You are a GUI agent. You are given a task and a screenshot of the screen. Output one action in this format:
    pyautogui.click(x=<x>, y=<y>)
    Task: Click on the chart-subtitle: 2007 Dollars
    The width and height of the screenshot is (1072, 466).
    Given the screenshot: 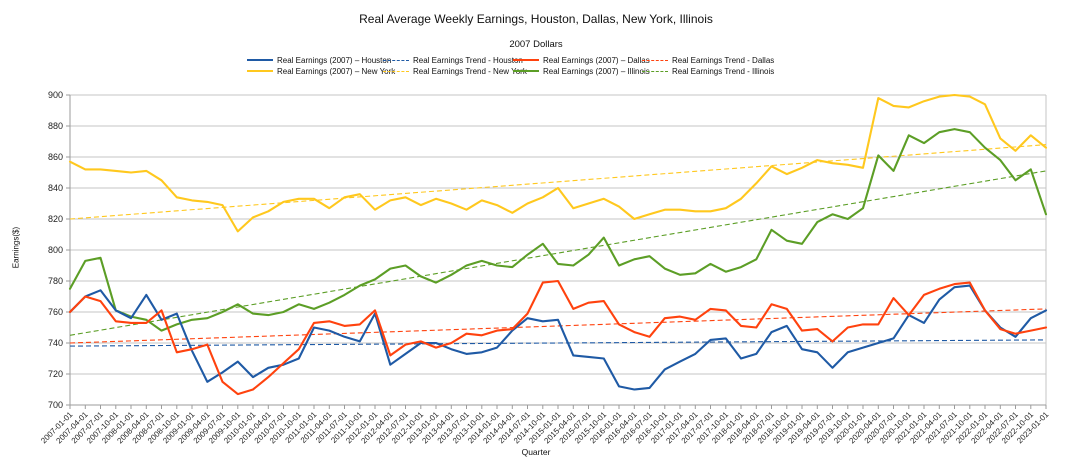 What is the action you would take?
    pyautogui.click(x=536, y=44)
    